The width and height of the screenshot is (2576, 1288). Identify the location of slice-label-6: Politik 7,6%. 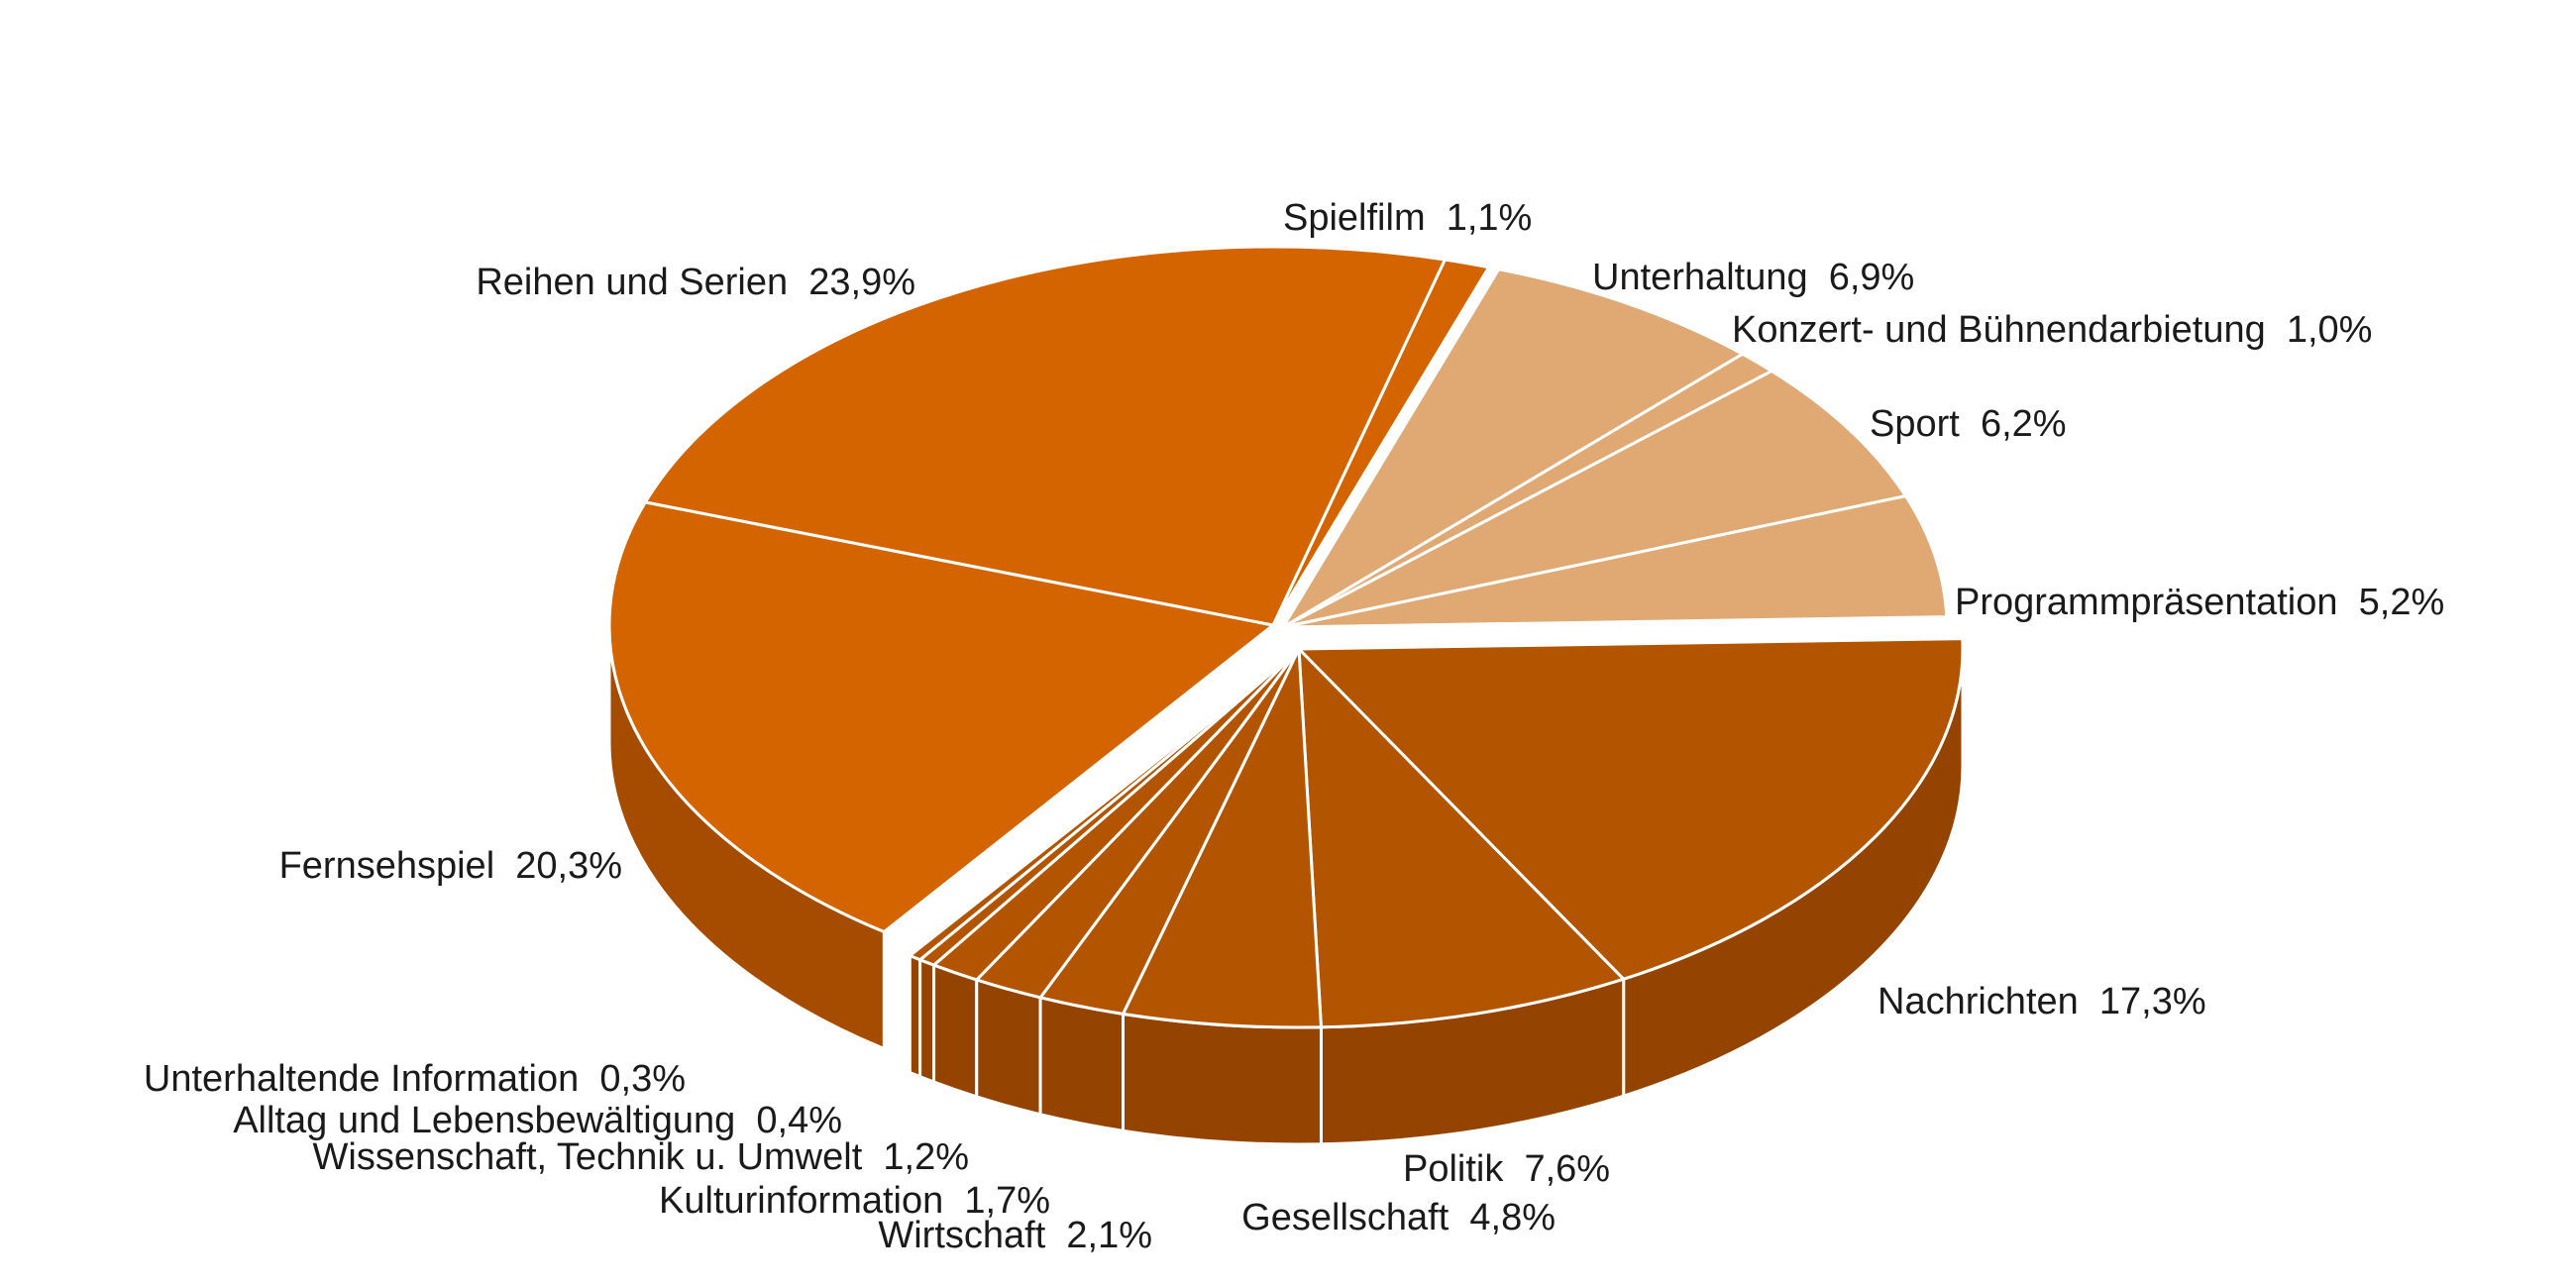
(1506, 1169).